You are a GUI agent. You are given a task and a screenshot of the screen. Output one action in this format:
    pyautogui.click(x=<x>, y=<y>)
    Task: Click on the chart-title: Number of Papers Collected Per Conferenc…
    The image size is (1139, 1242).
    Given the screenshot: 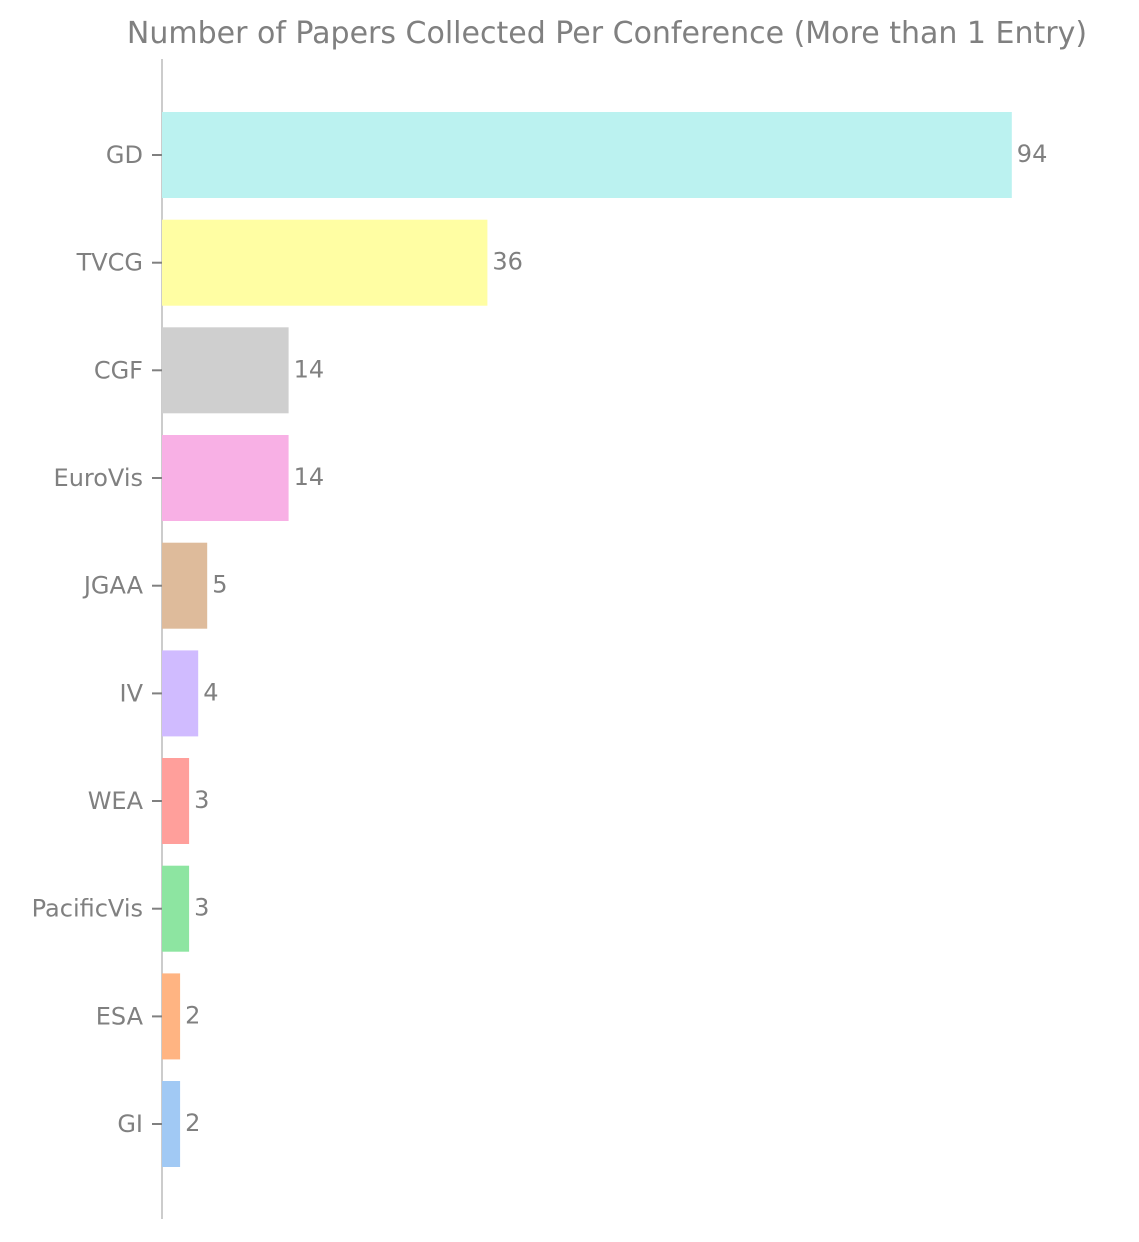 What is the action you would take?
    pyautogui.click(x=607, y=33)
    